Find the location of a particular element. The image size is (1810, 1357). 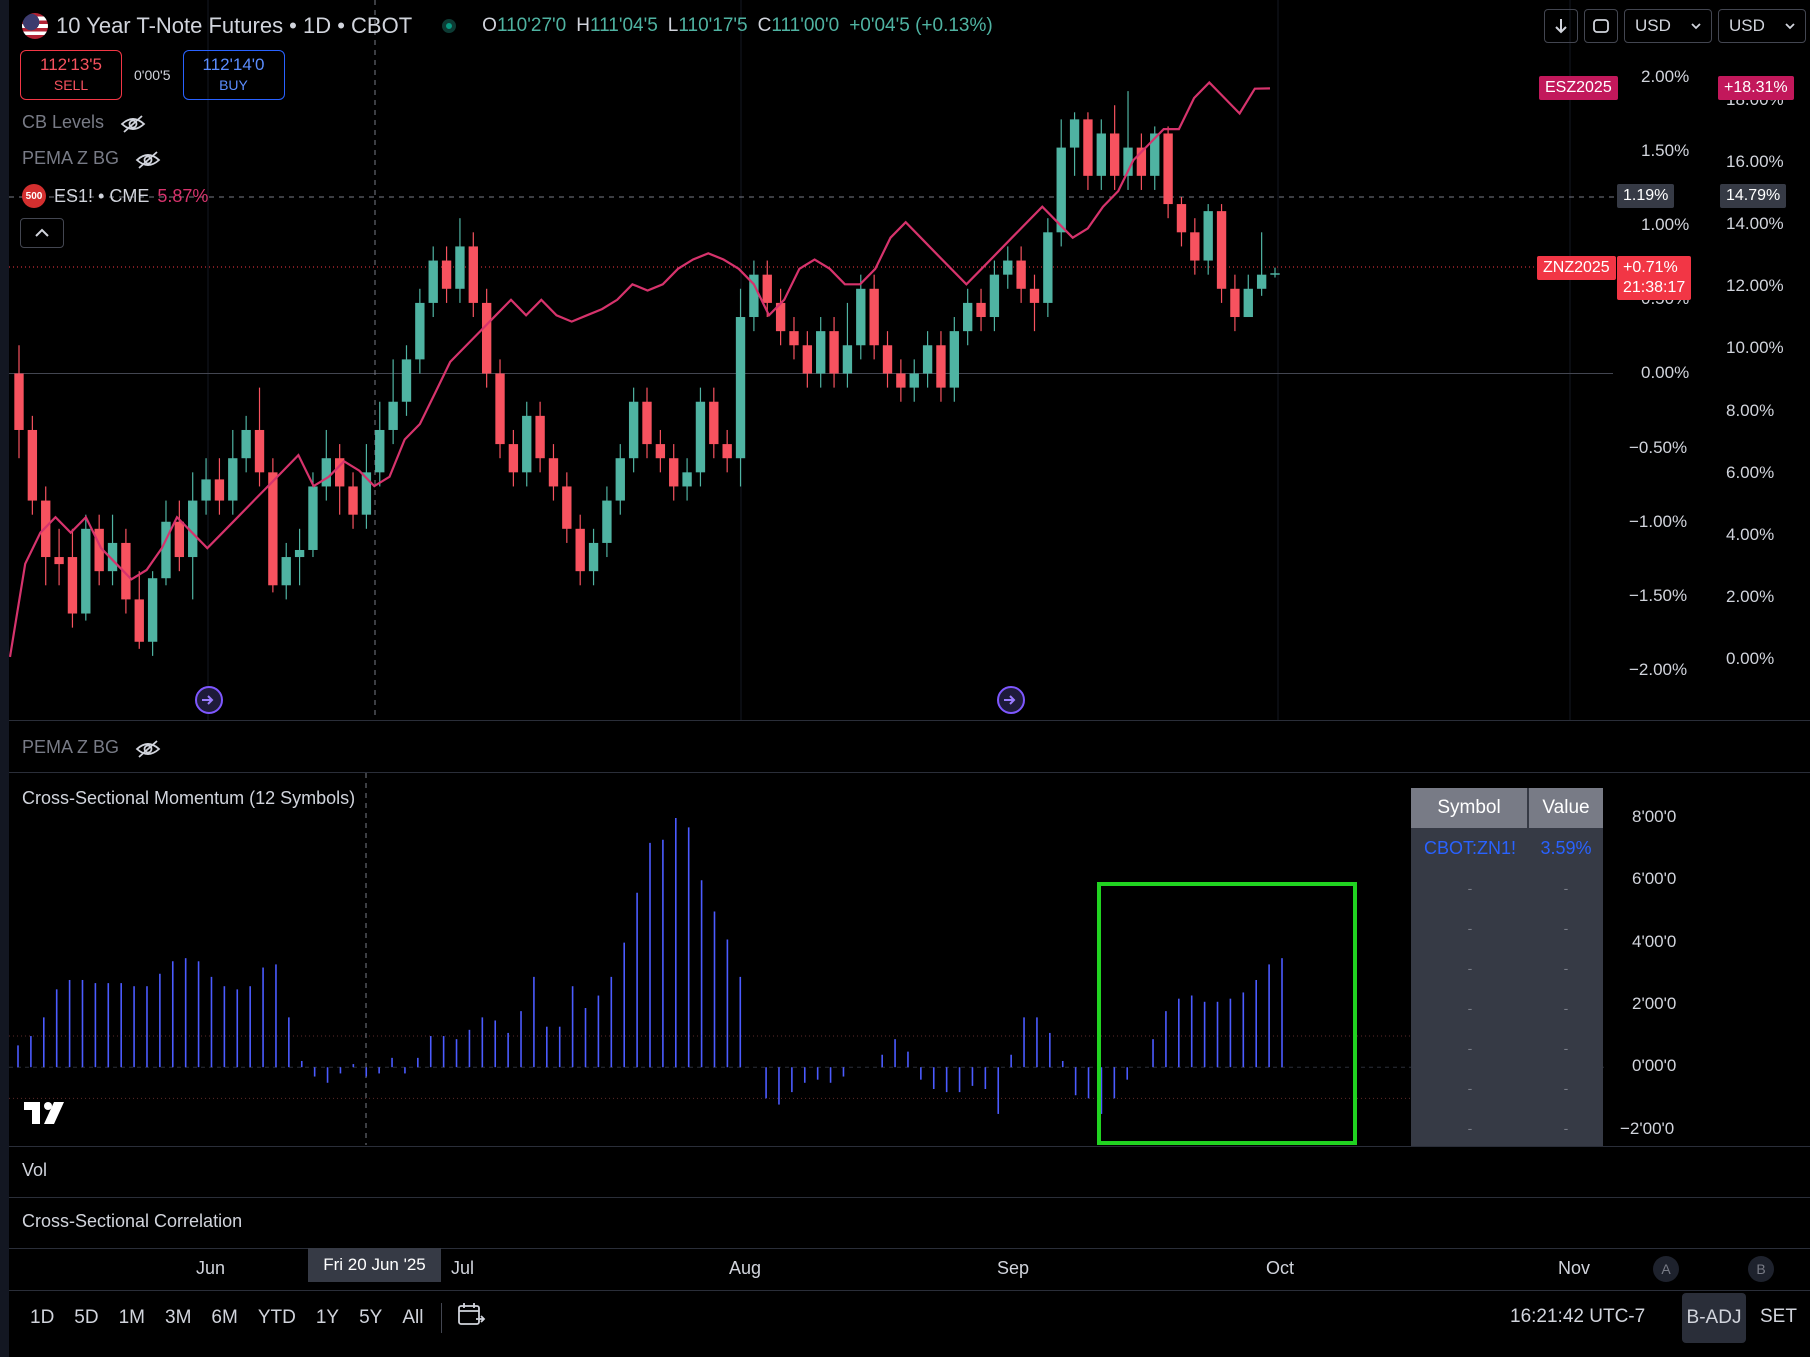

legend-pema-z-bg: PEMA Z BG is located at coordinates (91, 158).